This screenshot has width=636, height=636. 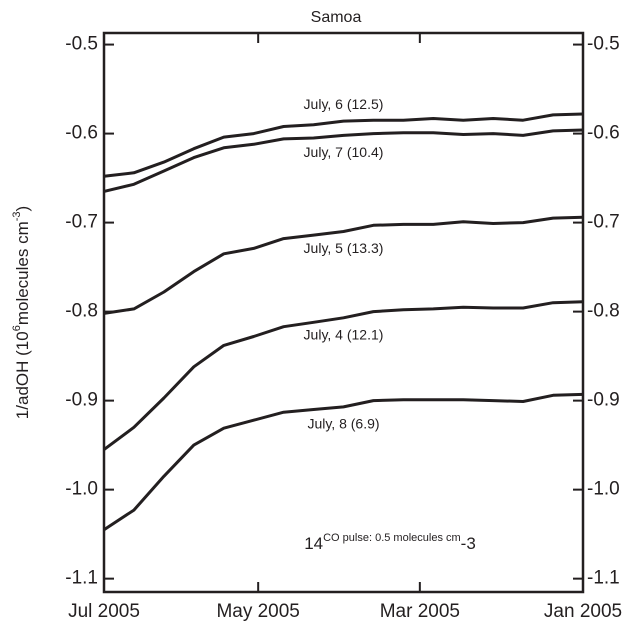 What do you see at coordinates (22, 209) in the screenshot?
I see `y-axis-label-part: )` at bounding box center [22, 209].